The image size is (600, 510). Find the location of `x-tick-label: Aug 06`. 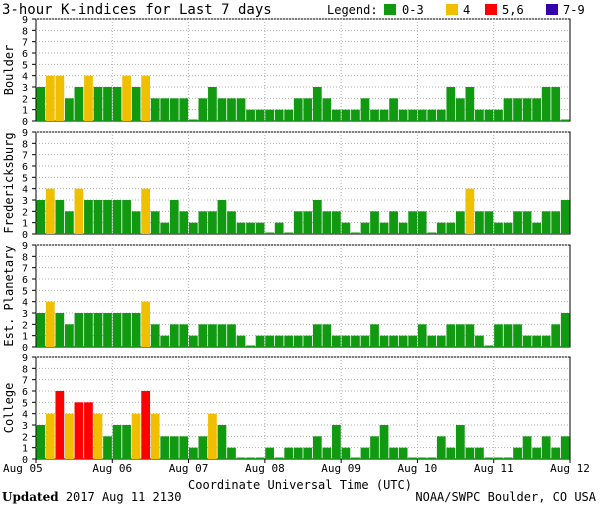

x-tick-label: Aug 06 is located at coordinates (112, 468).